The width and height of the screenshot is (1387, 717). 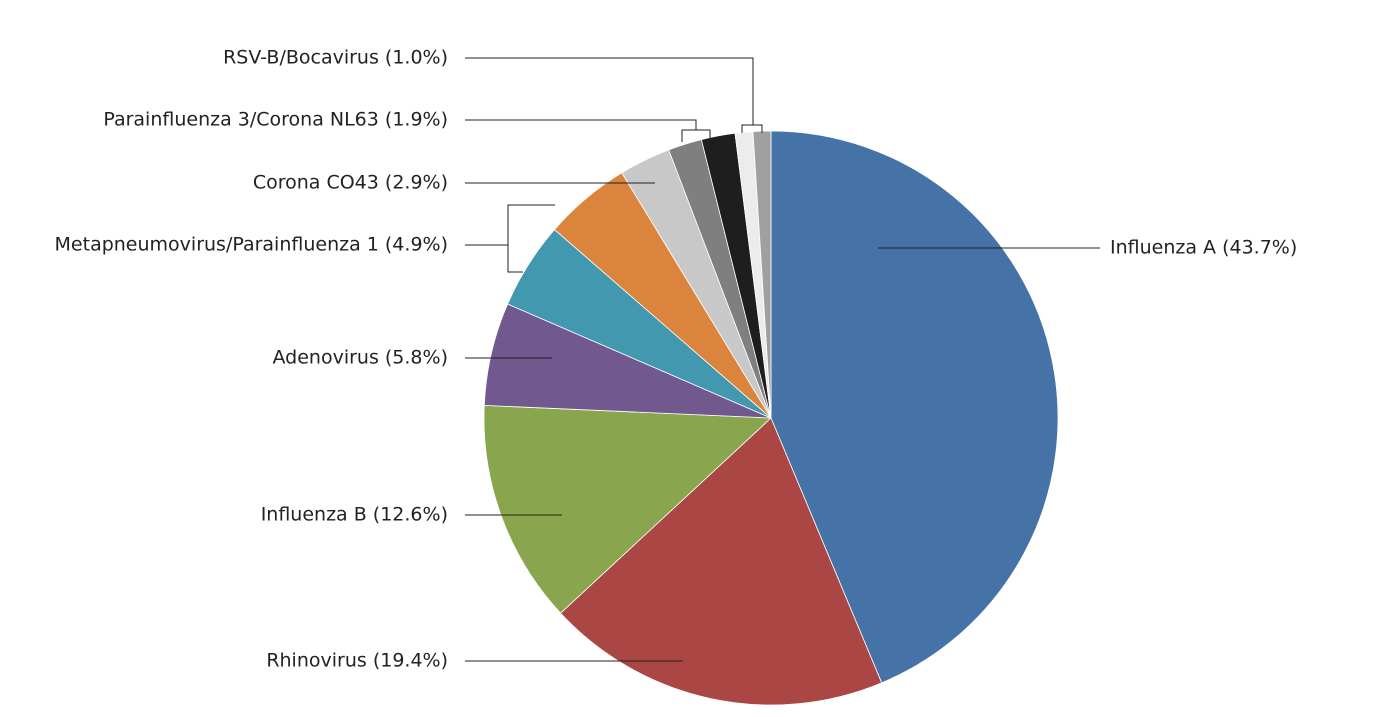 I want to click on slice-label: Adenovirus (5.8%), so click(x=361, y=358).